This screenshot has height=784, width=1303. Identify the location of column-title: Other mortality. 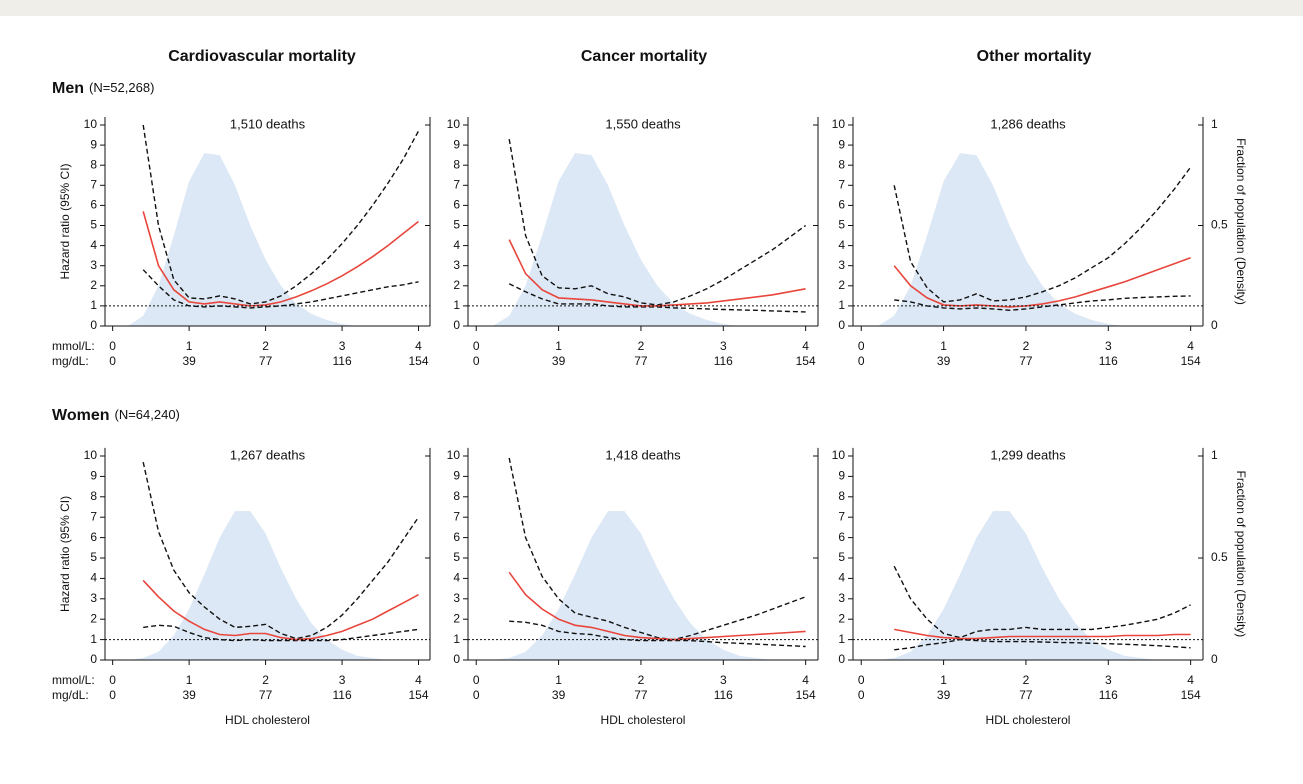
(1034, 56).